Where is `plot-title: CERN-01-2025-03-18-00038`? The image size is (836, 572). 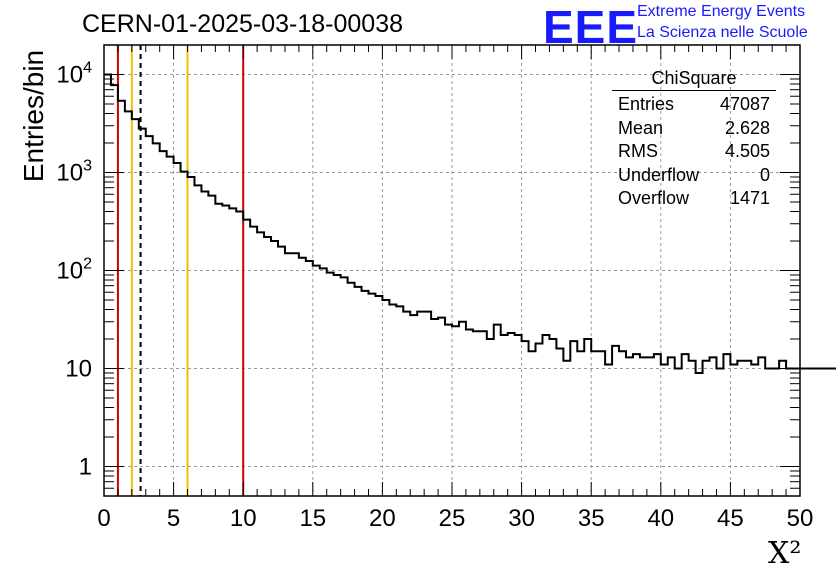
plot-title: CERN-01-2025-03-18-00038 is located at coordinates (243, 24).